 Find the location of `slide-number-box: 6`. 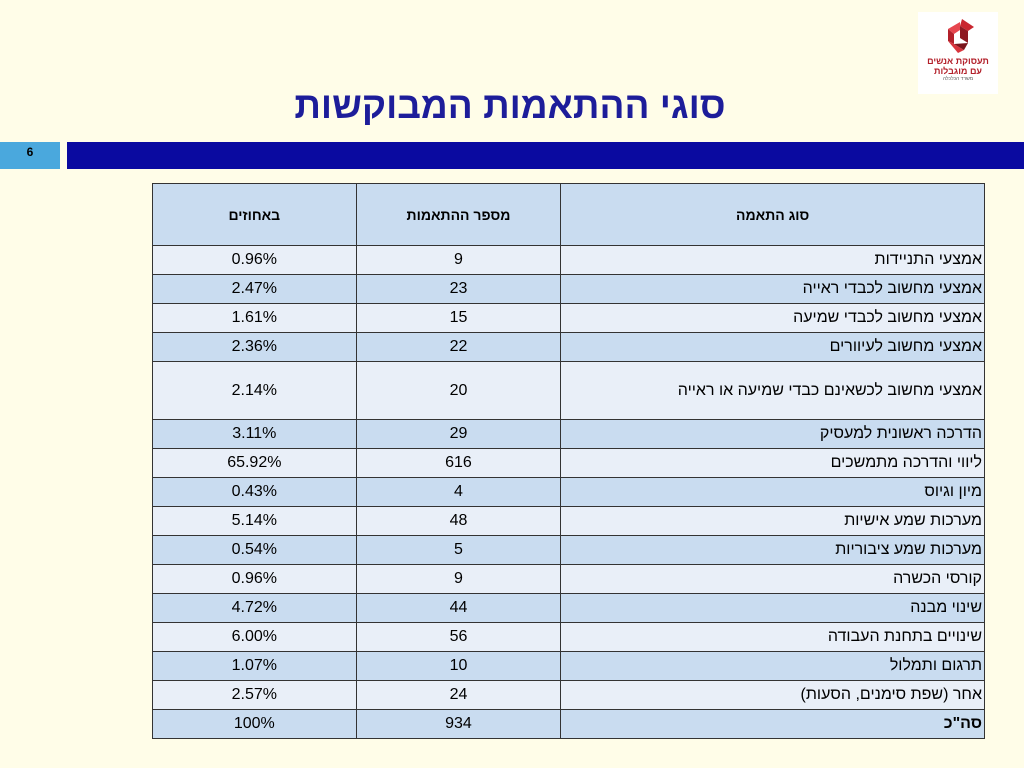

slide-number-box: 6 is located at coordinates (30, 155).